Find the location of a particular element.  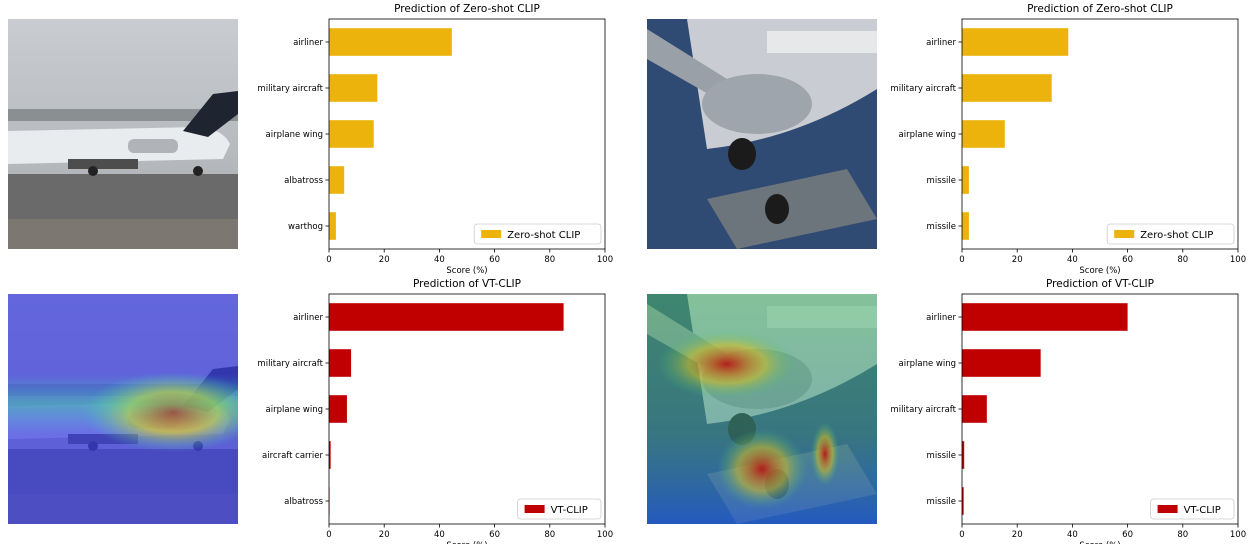

wing is located at coordinates (687, 64).